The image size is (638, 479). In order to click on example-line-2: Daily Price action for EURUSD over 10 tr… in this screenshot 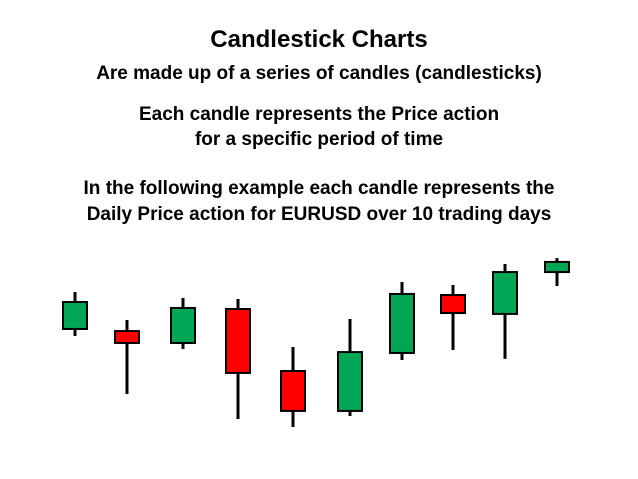, I will do `click(319, 214)`.